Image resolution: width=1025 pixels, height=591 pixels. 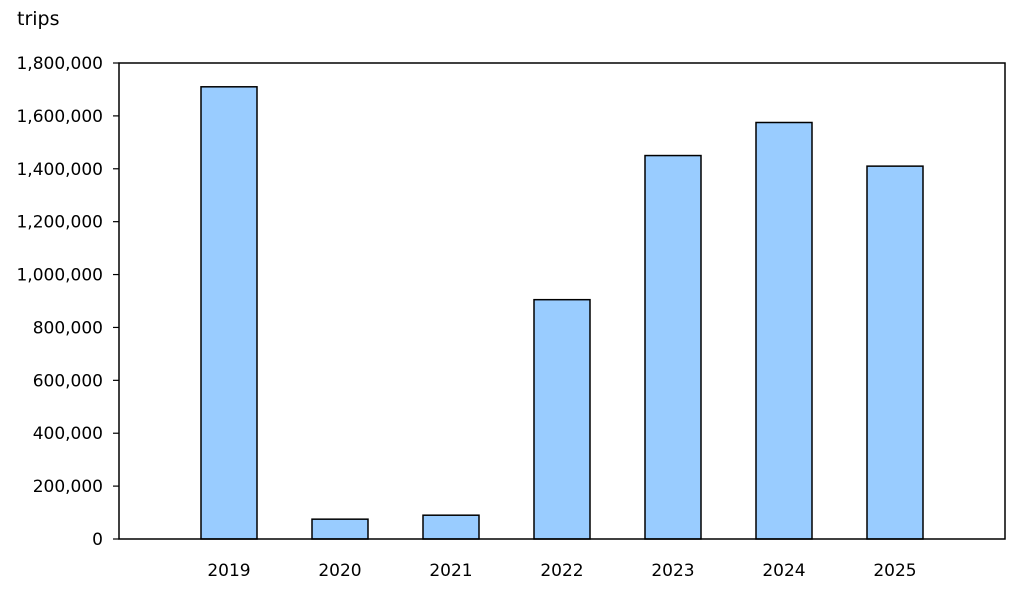 I want to click on y-tick-label: 400,000, so click(x=68, y=434).